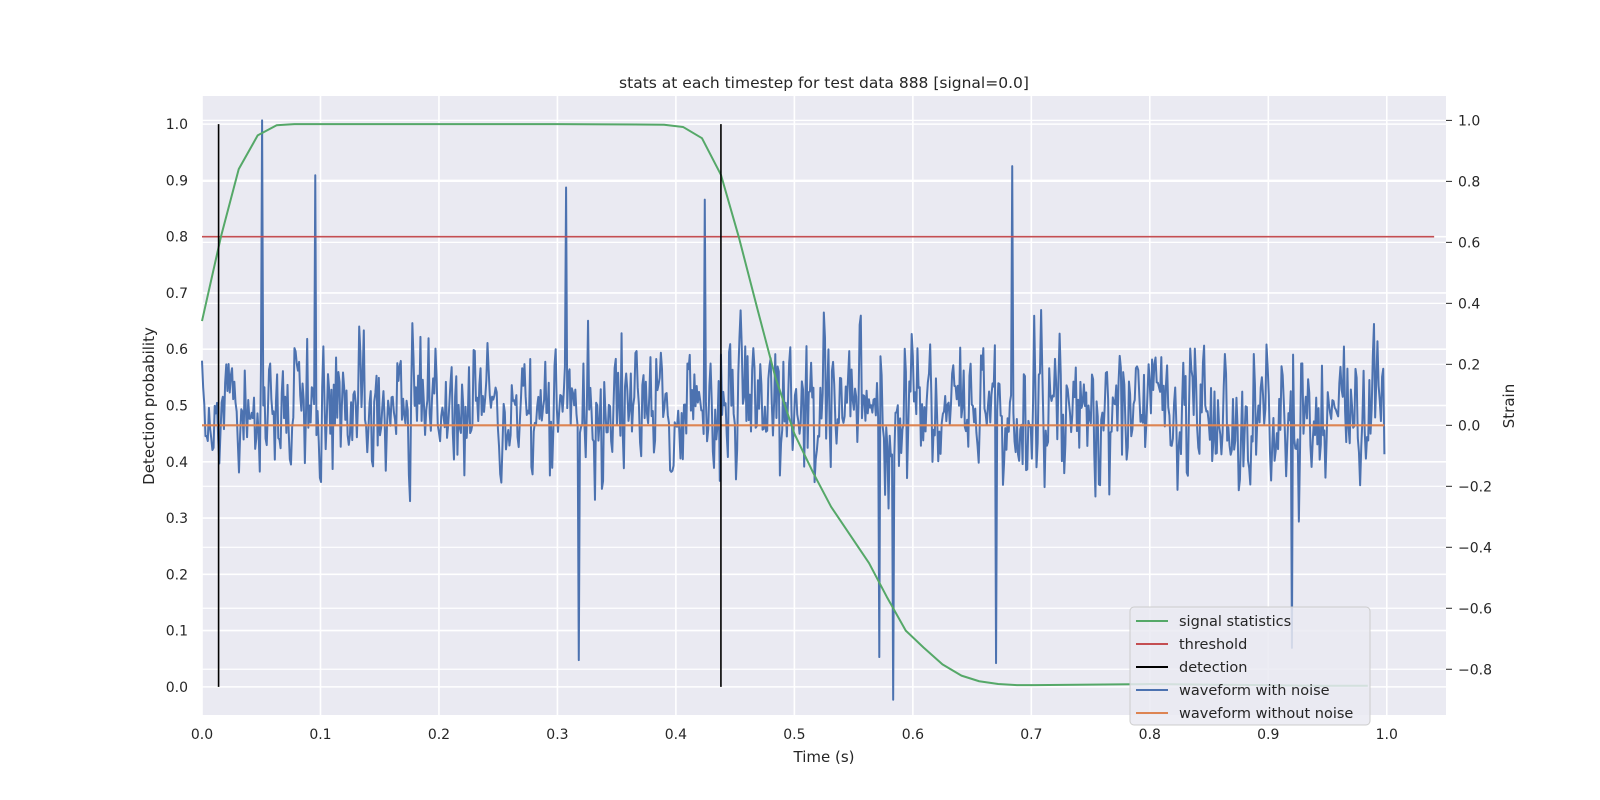  Describe the element at coordinates (1475, 670) in the screenshot. I see `y2-tick-label: −0.8` at that location.